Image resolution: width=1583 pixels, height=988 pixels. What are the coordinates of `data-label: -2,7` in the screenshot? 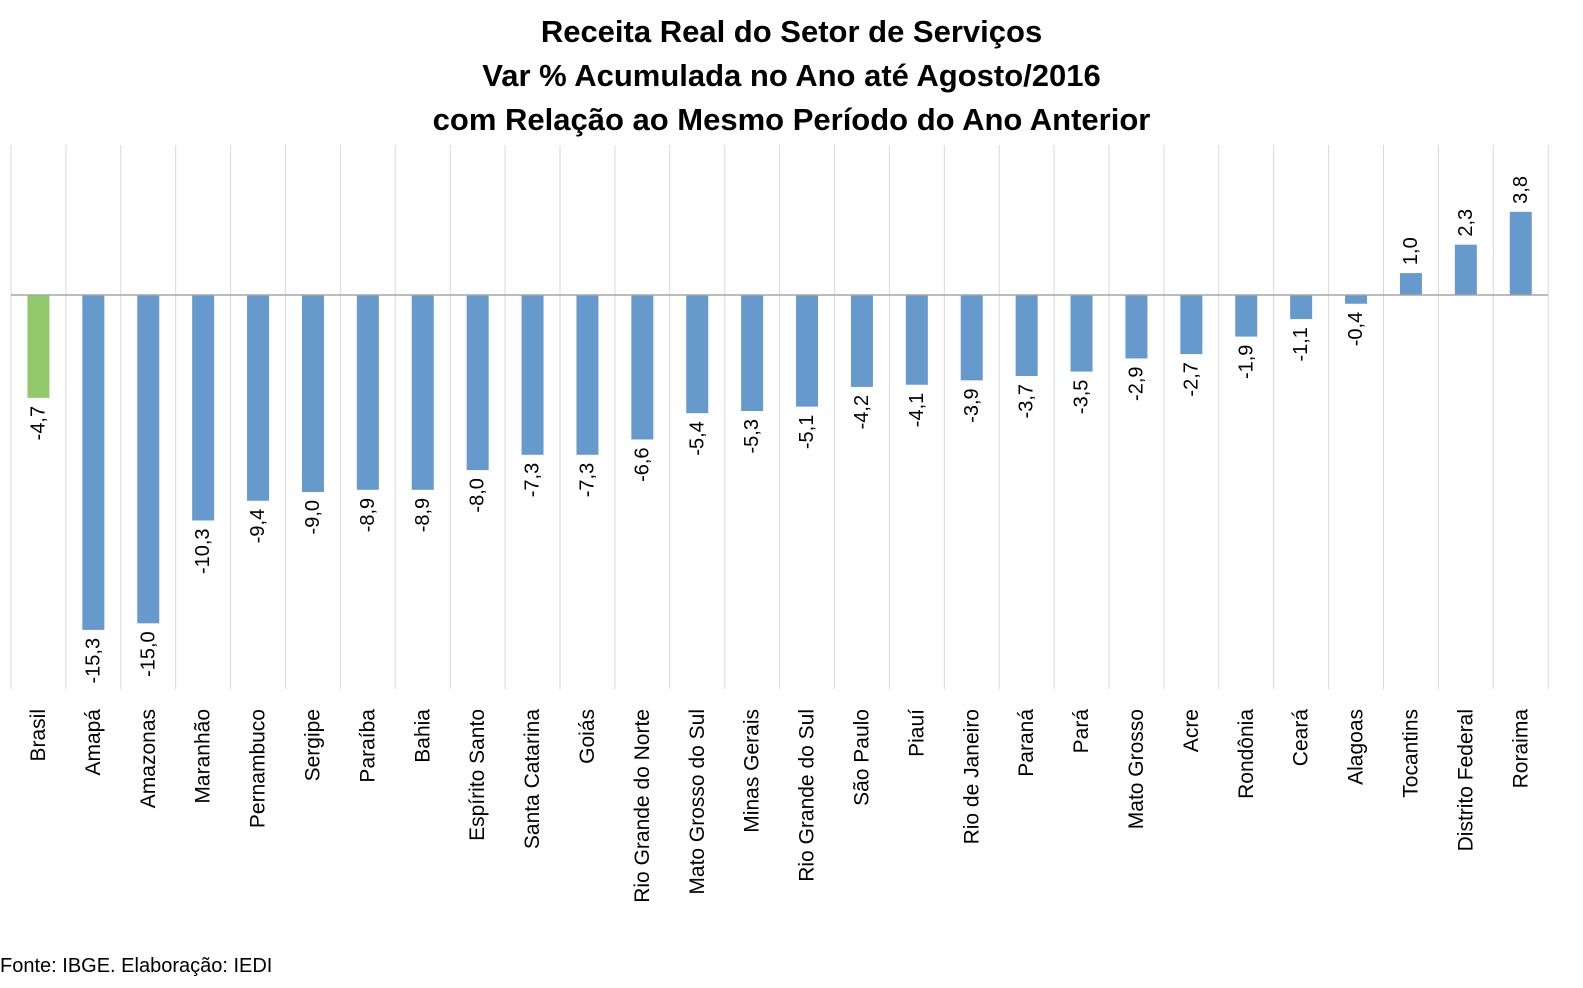 It's located at (1191, 379).